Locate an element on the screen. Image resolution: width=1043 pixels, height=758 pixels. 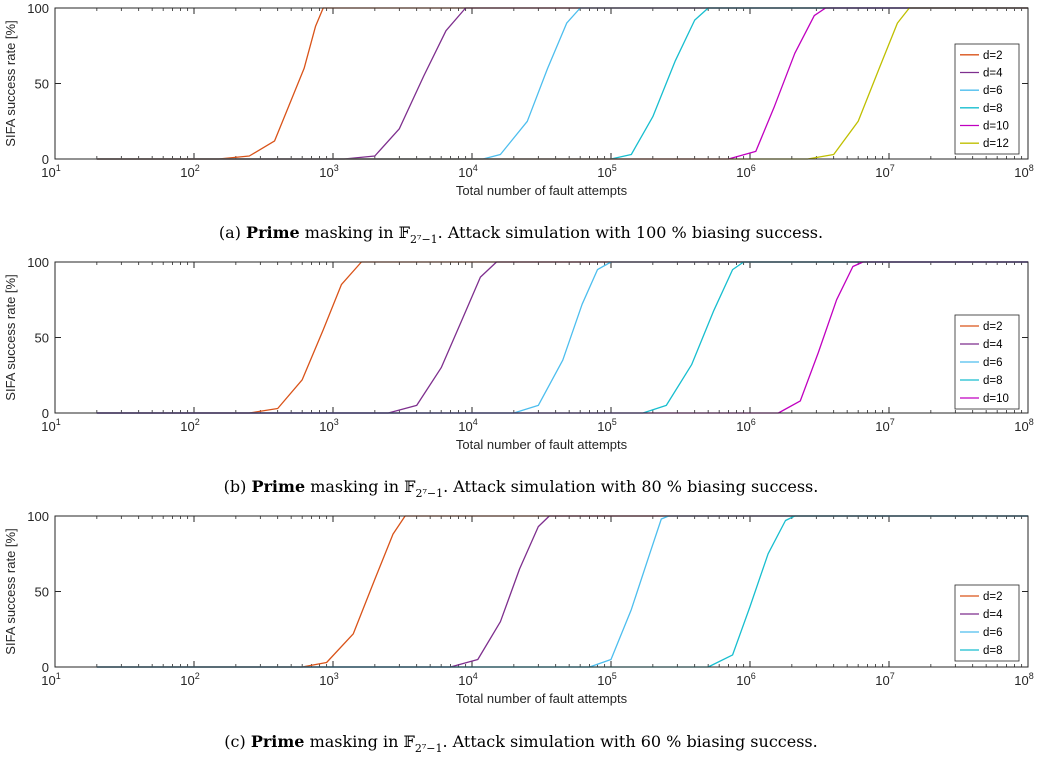
legend: d=2 d=4 d=6 d=8 is located at coordinates (987, 623).